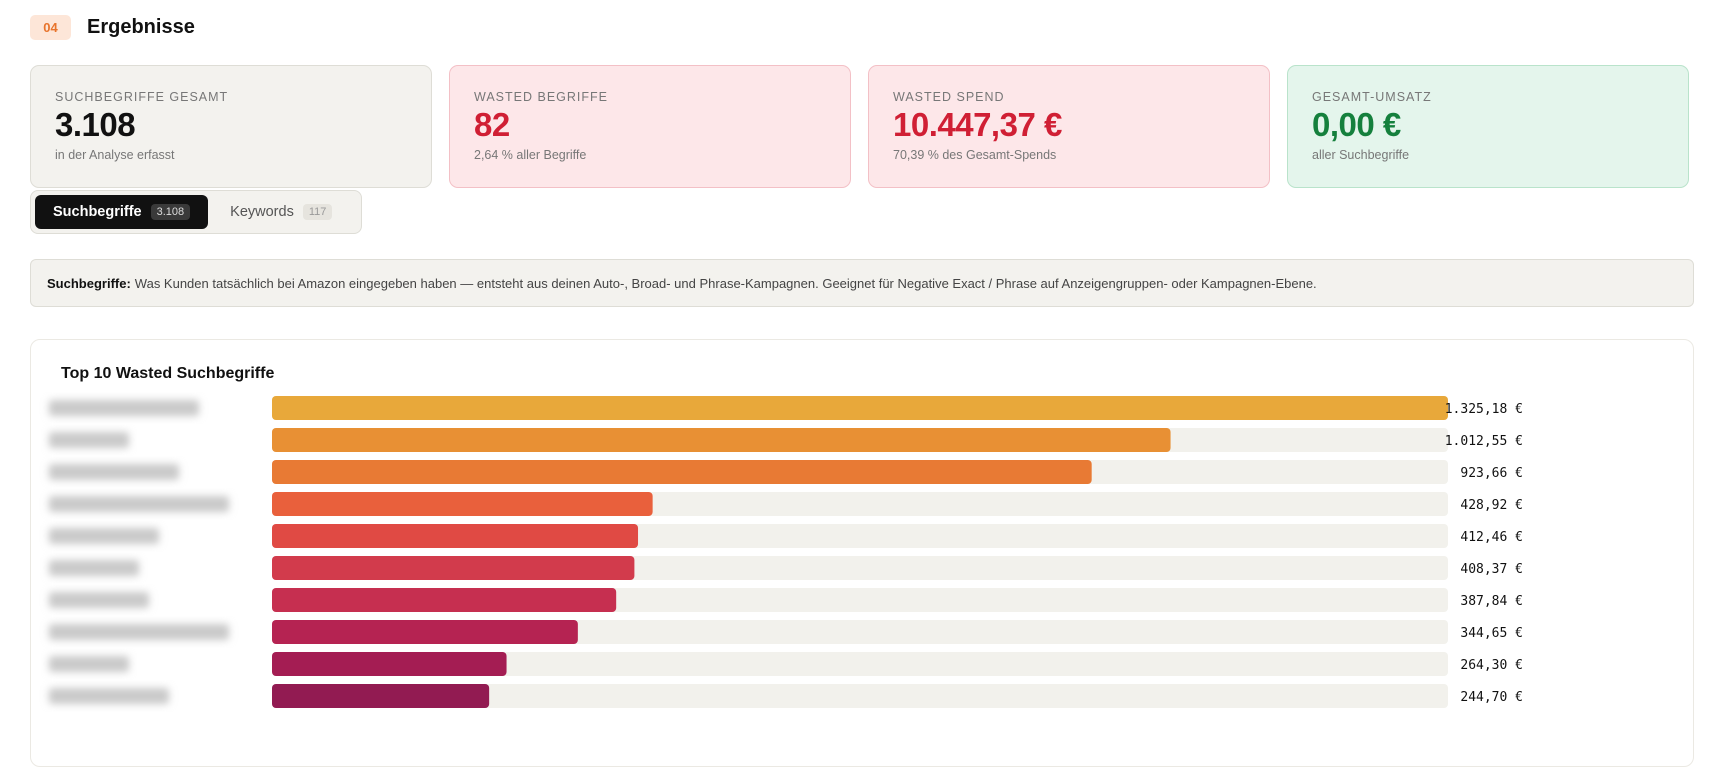 The width and height of the screenshot is (1711, 773). I want to click on tab-label: Keywords, so click(262, 212).